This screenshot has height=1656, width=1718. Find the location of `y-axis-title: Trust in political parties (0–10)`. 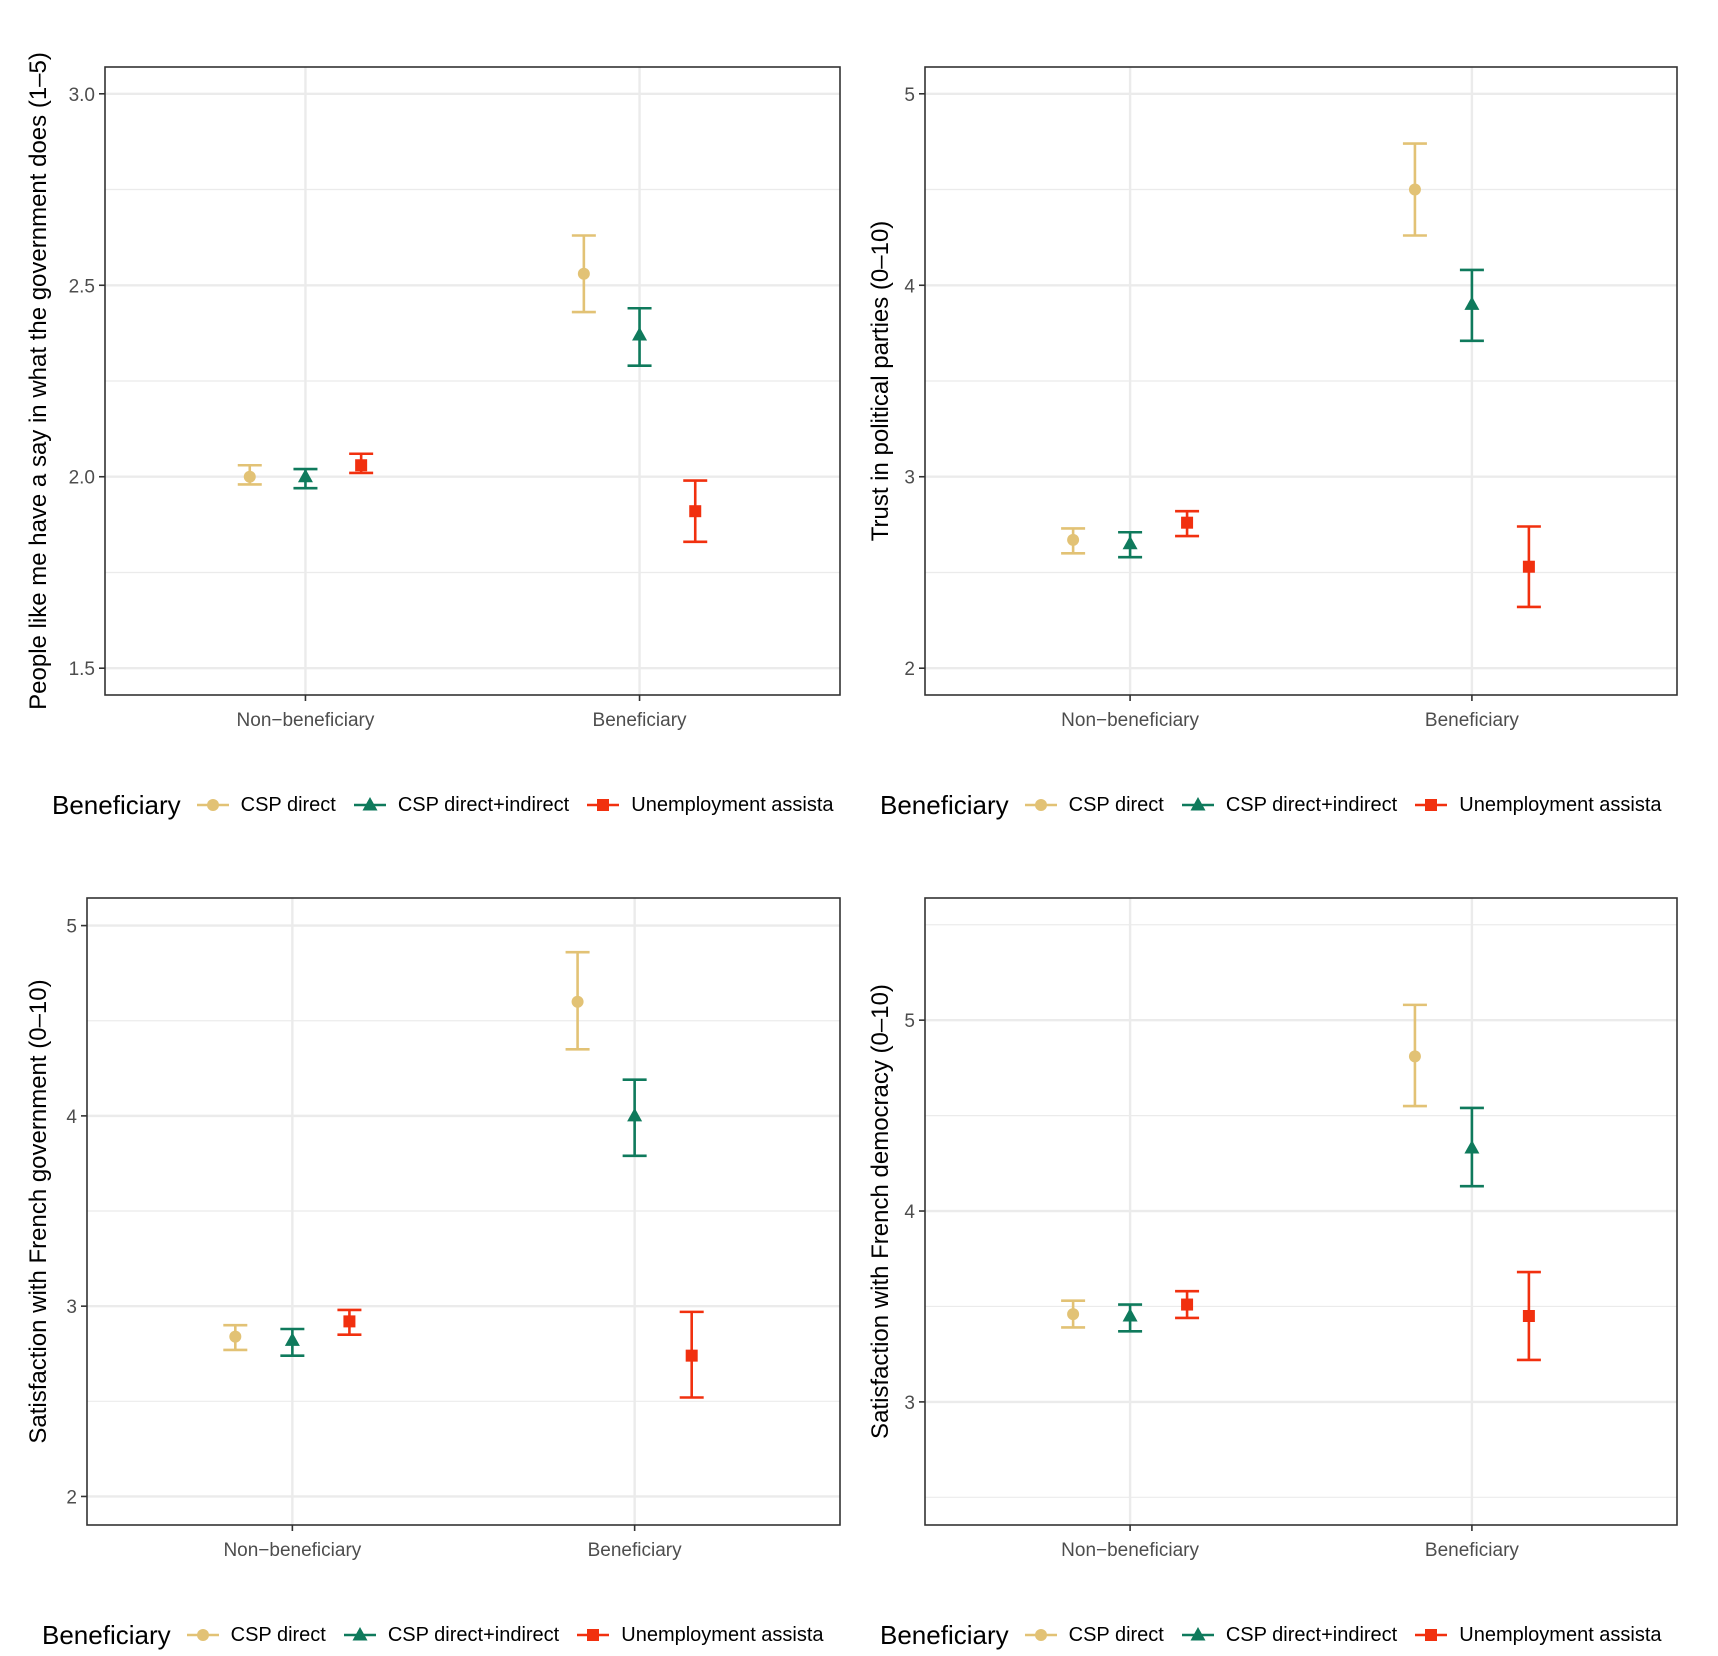

y-axis-title: Trust in political parties (0–10) is located at coordinates (880, 381).